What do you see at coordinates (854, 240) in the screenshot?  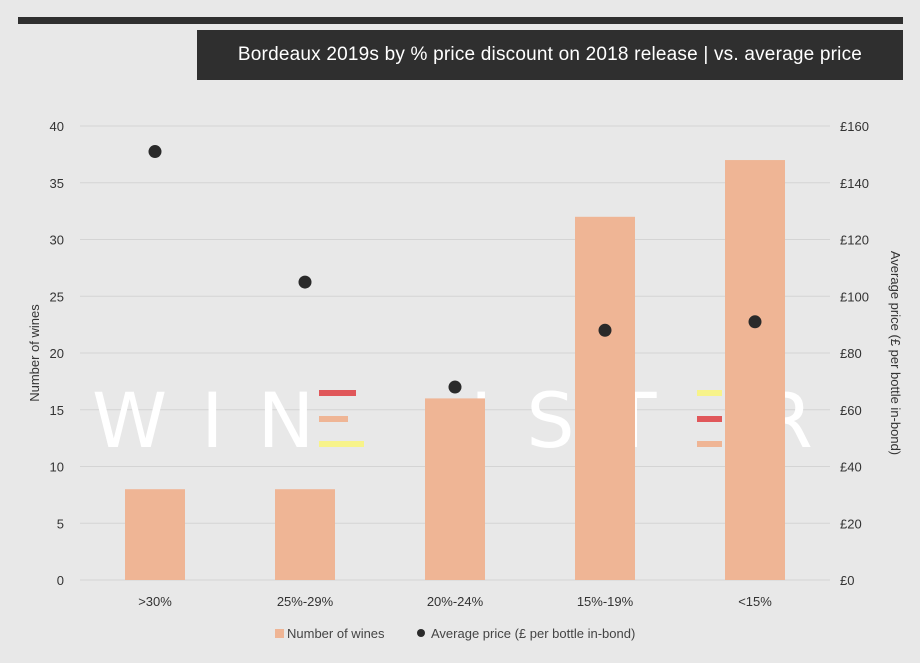 I see `right-tick-label: £120` at bounding box center [854, 240].